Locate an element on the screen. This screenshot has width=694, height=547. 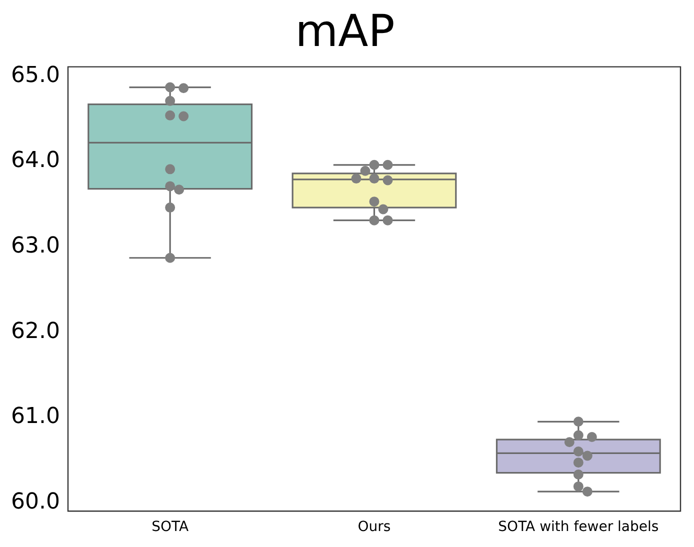
chart-title: mAP is located at coordinates (345, 31).